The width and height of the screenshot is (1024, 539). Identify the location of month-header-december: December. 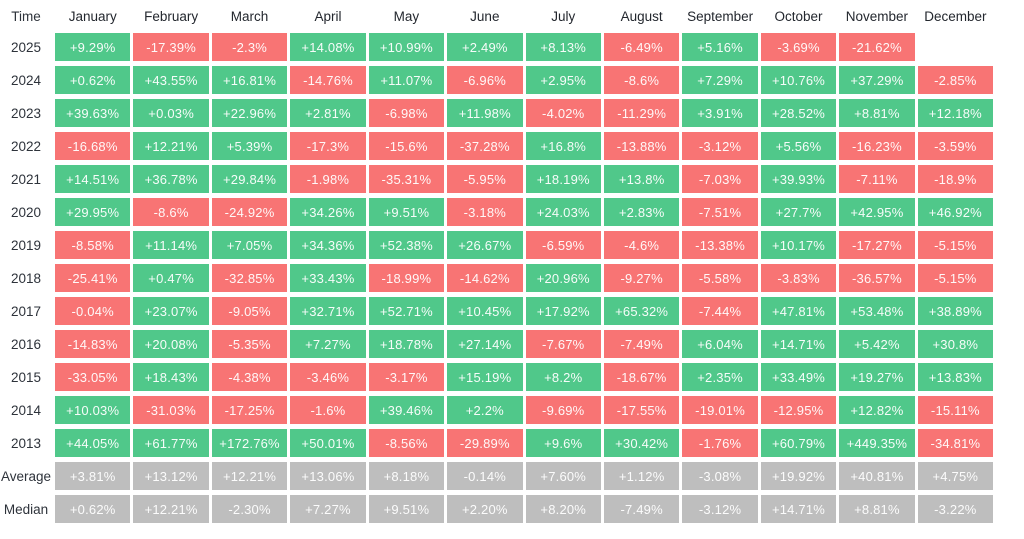
(955, 16).